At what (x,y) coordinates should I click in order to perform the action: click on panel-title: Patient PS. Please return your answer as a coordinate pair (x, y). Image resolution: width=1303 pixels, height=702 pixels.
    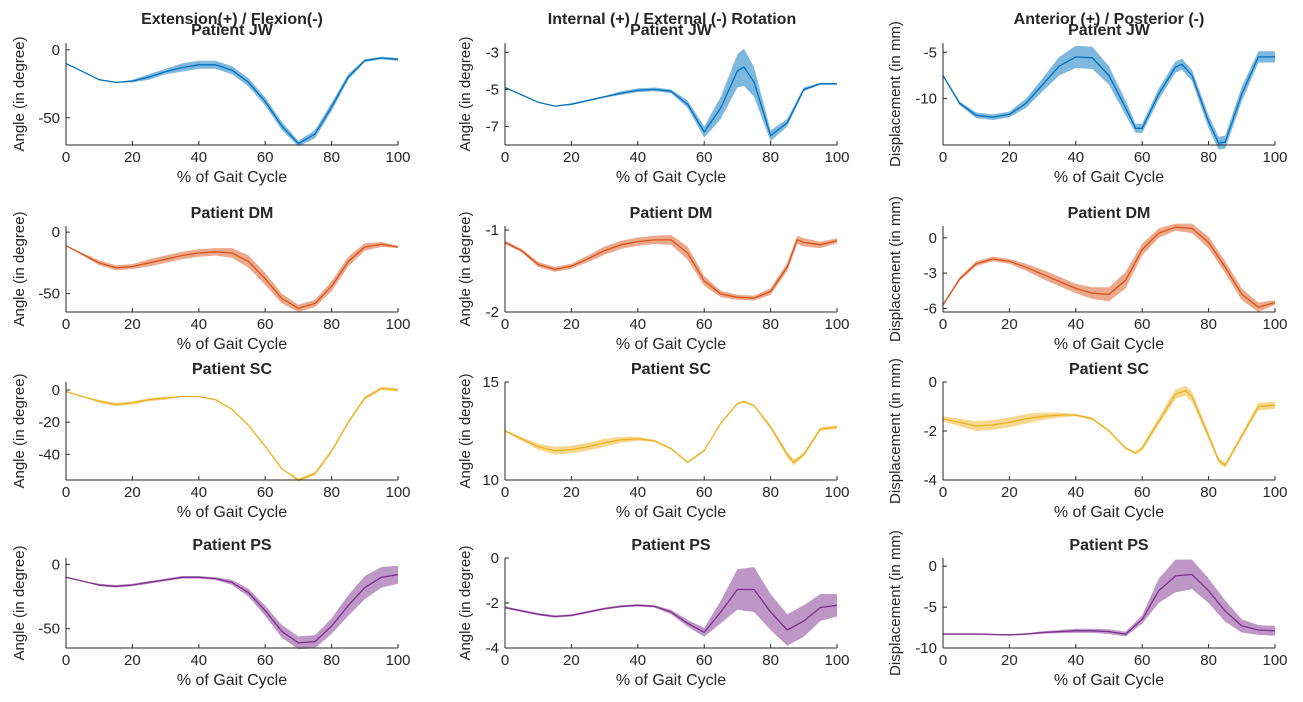
    Looking at the image, I should click on (1108, 545).